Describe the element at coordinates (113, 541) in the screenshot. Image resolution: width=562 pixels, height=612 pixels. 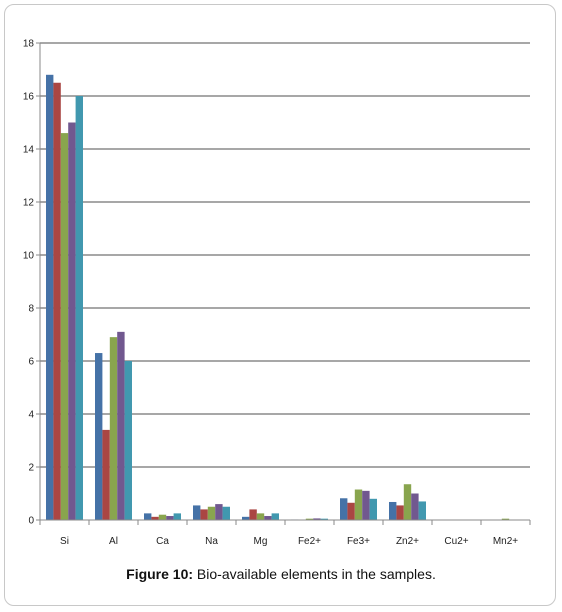
I see `x-tick-label: Al` at that location.